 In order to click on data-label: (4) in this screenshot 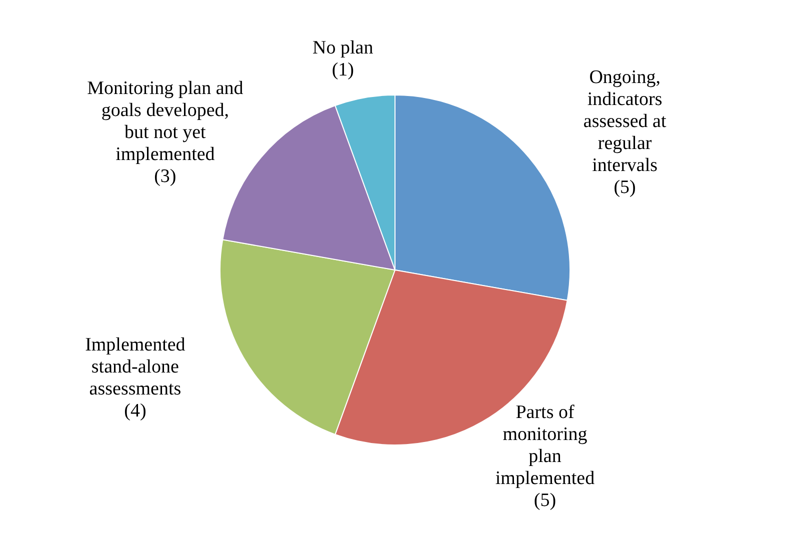, I will do `click(135, 411)`.